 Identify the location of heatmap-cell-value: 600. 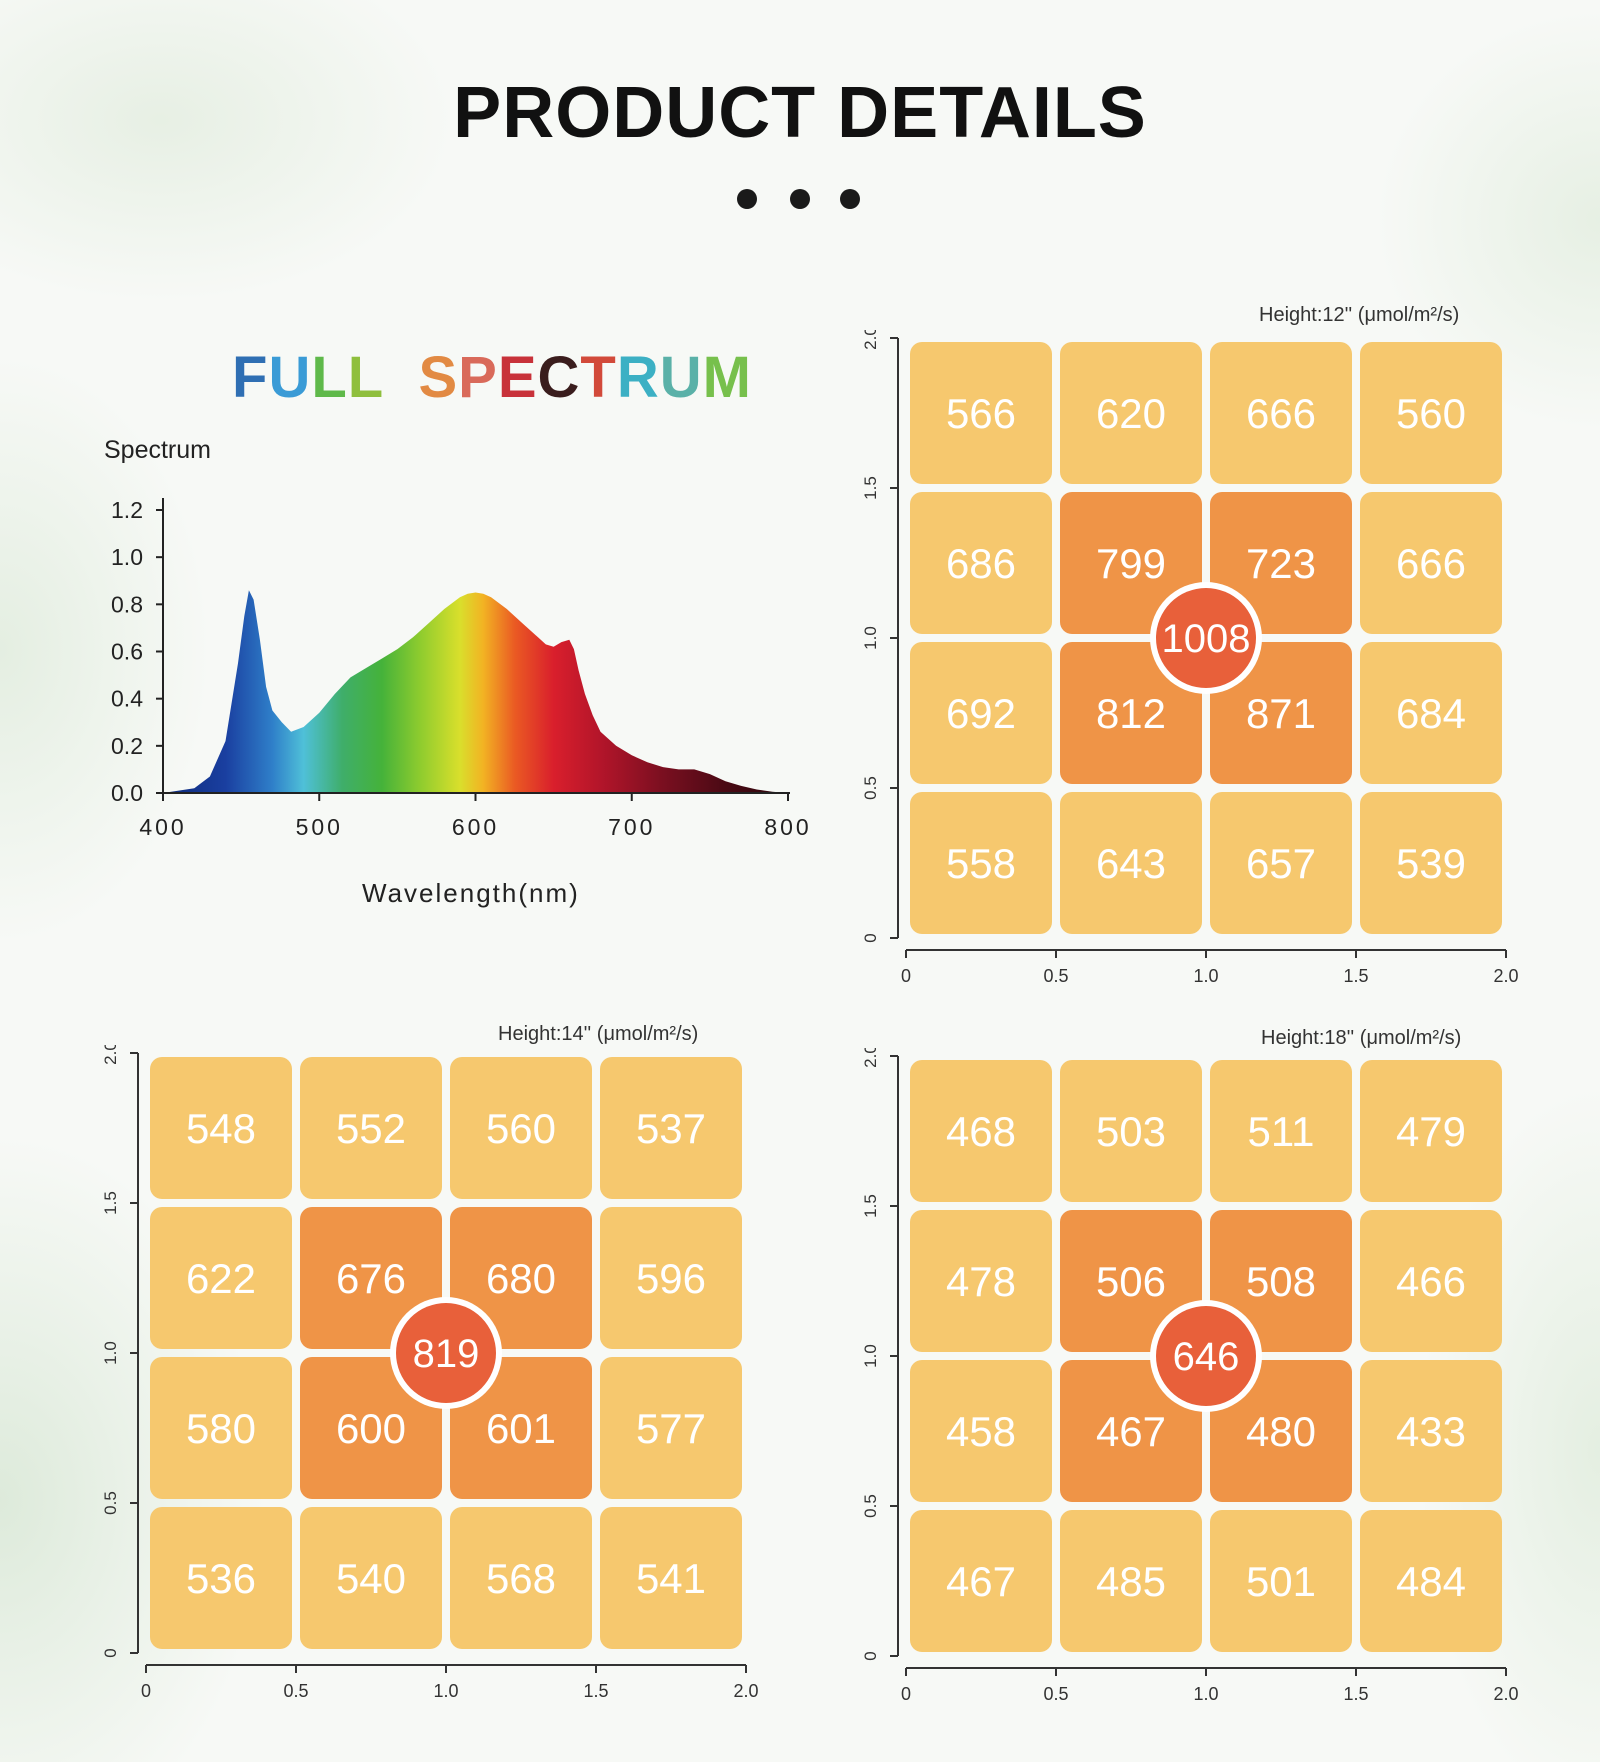
(371, 1428).